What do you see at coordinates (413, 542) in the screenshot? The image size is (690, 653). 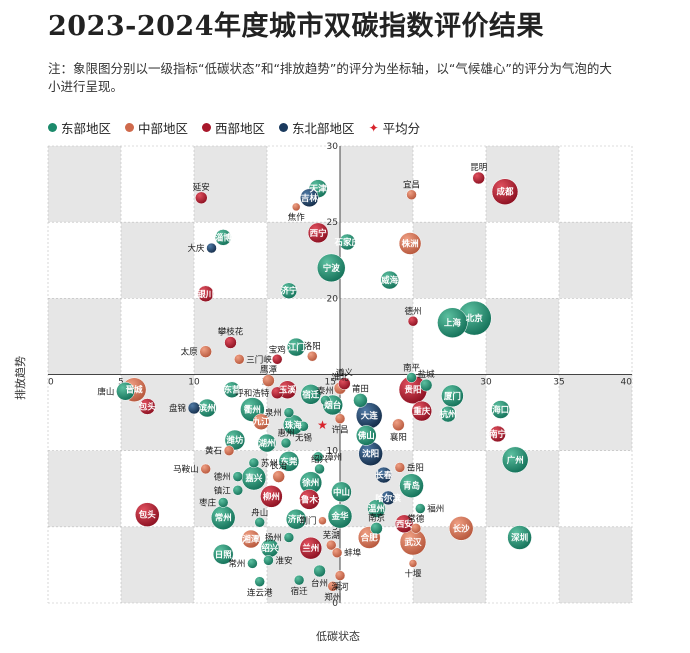 I see `bubble-label: 武汉` at bounding box center [413, 542].